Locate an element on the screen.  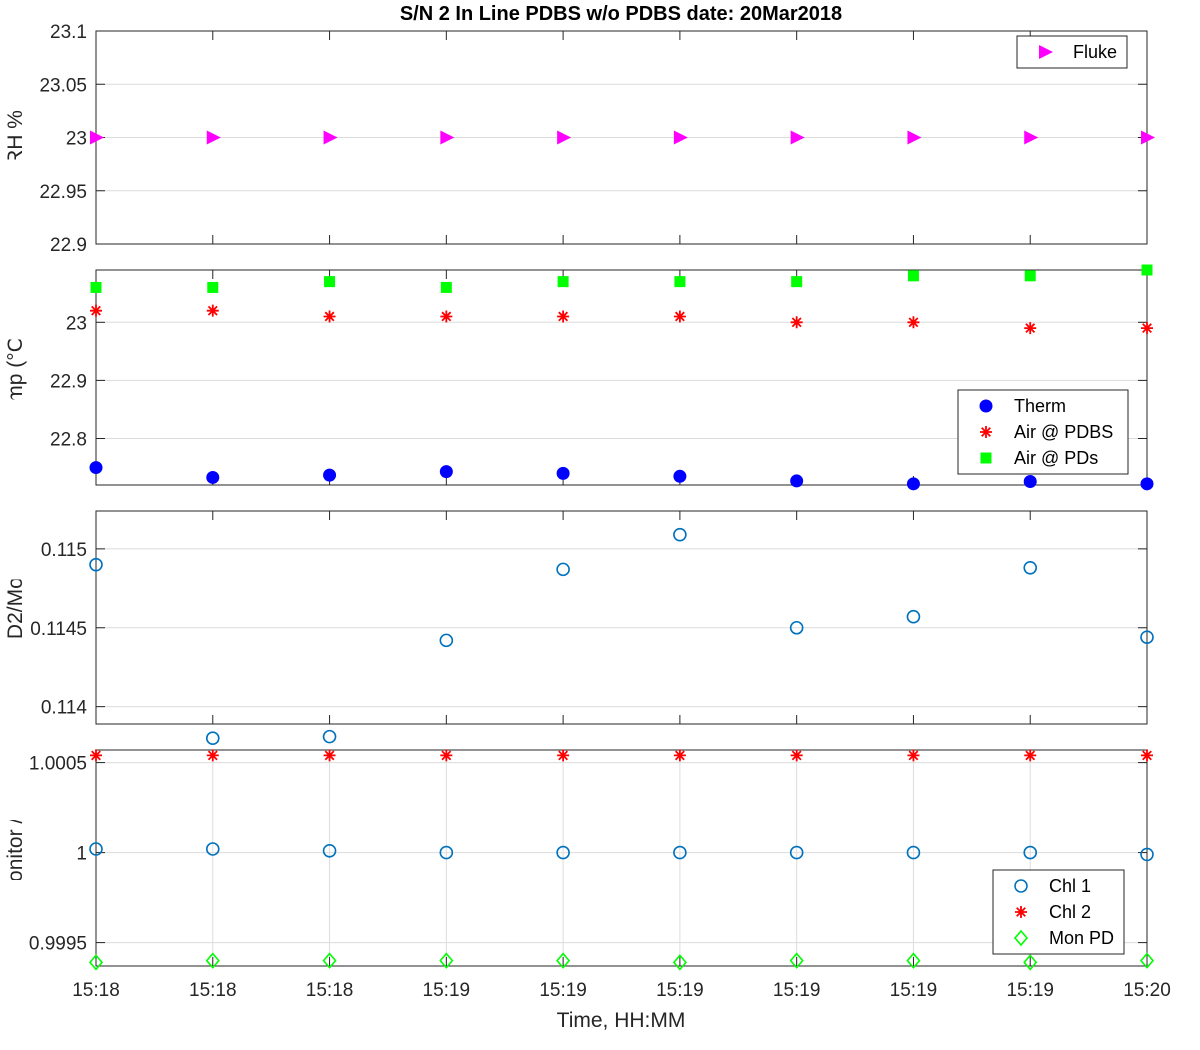
legend-label: Air @ PDBS is located at coordinates (1063, 432).